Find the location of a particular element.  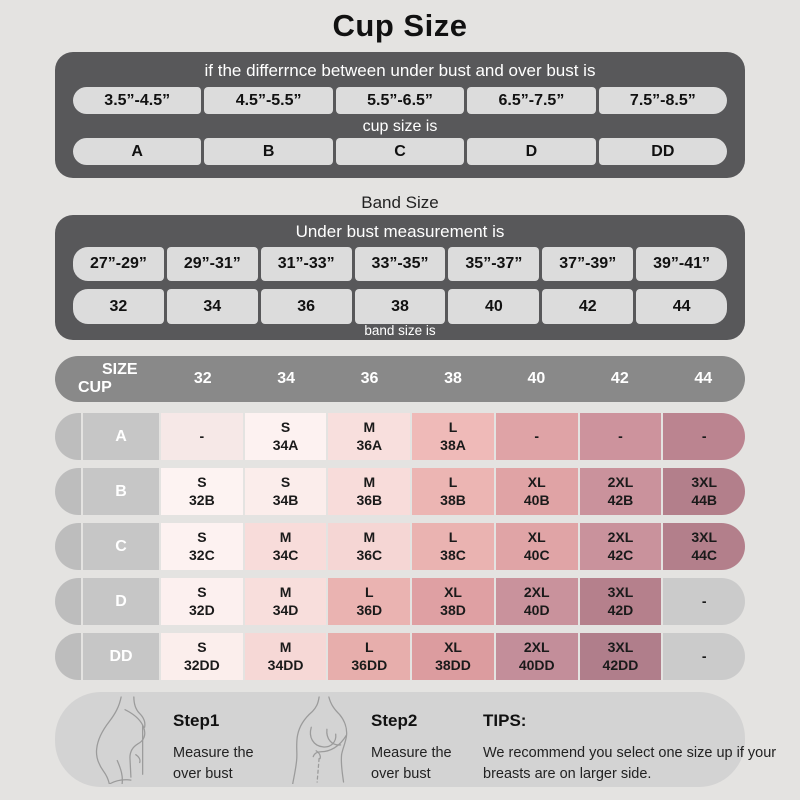

cup-letter-pill-3: C is located at coordinates (400, 151).